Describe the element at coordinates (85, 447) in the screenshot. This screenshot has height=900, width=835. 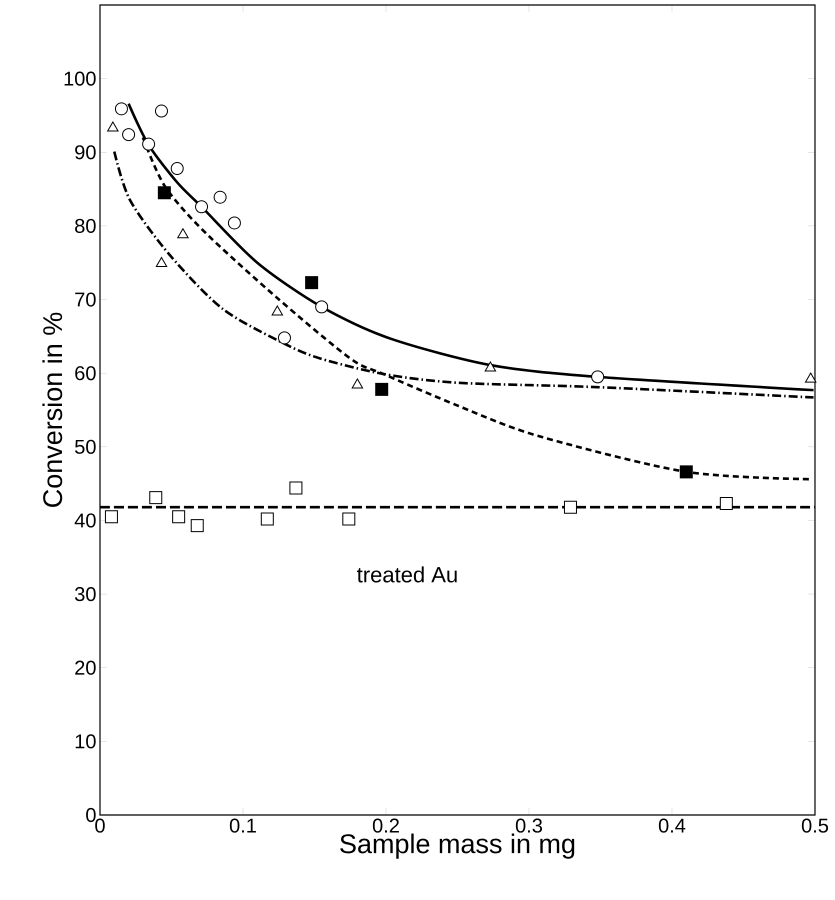
I see `y-tick-label: 50` at that location.